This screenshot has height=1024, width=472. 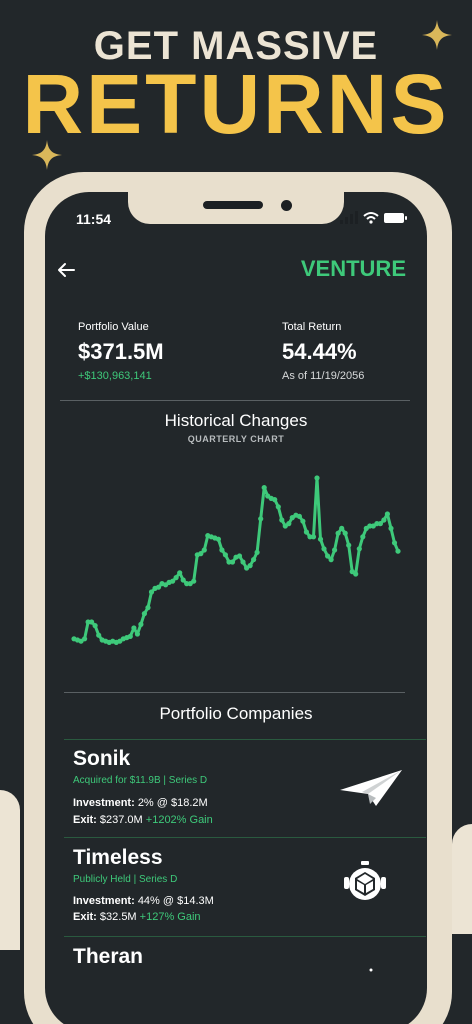 What do you see at coordinates (462, 879) in the screenshot?
I see `background-shape-right` at bounding box center [462, 879].